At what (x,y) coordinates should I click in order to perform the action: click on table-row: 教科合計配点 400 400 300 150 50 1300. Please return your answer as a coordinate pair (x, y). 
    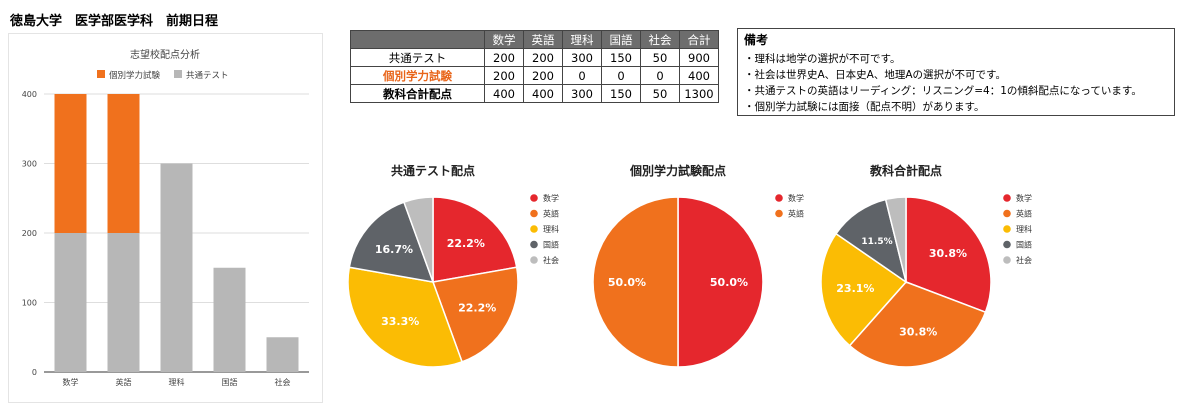
    Looking at the image, I should click on (534, 93).